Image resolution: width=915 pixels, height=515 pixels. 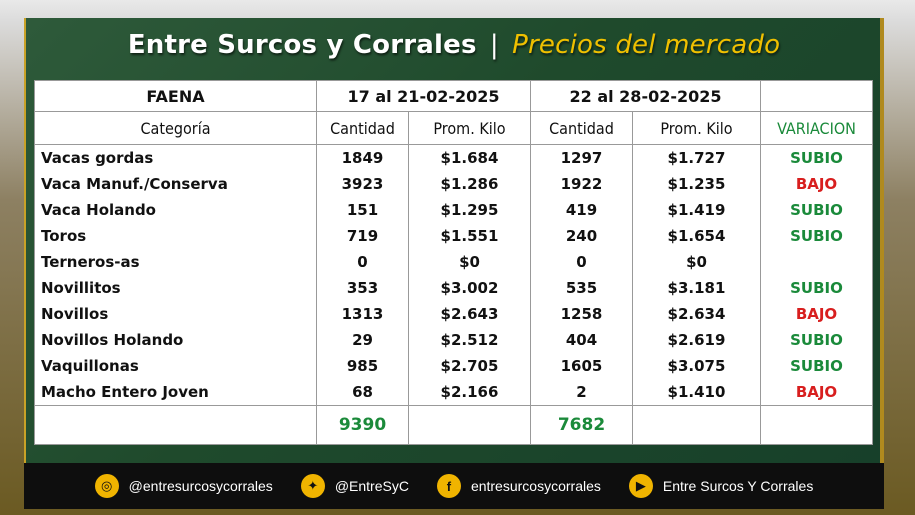 What do you see at coordinates (448, 486) in the screenshot?
I see `facebook-icon: f` at bounding box center [448, 486].